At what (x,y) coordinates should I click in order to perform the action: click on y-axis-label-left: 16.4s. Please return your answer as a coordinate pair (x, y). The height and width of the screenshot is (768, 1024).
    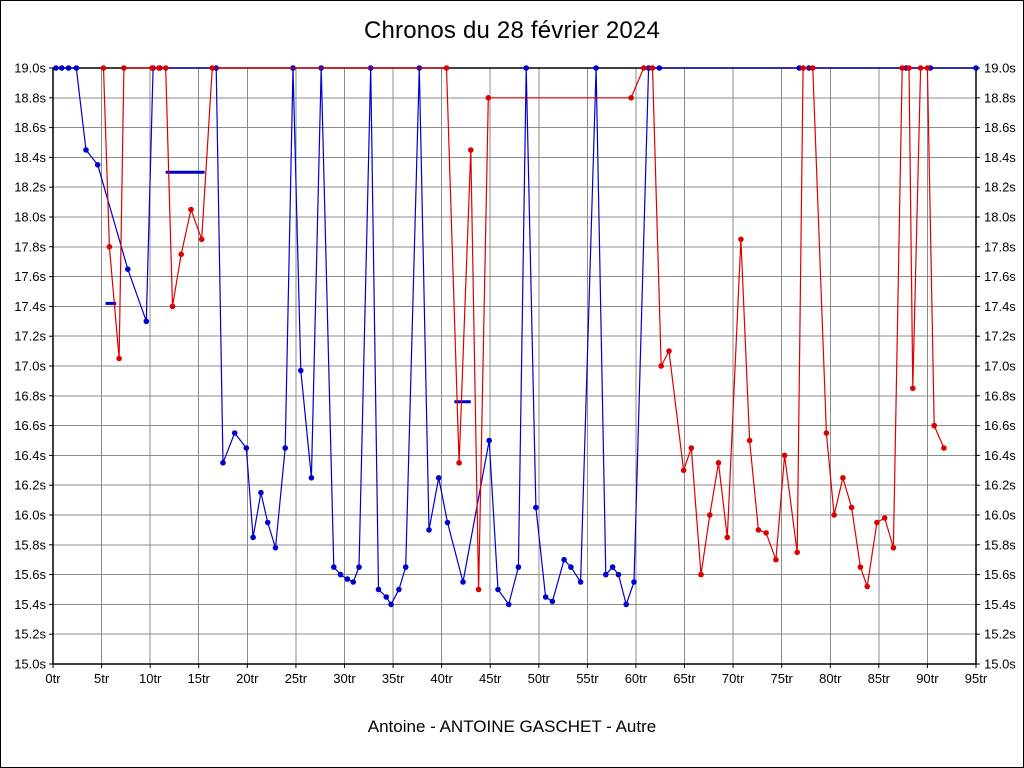
    Looking at the image, I should click on (30, 455).